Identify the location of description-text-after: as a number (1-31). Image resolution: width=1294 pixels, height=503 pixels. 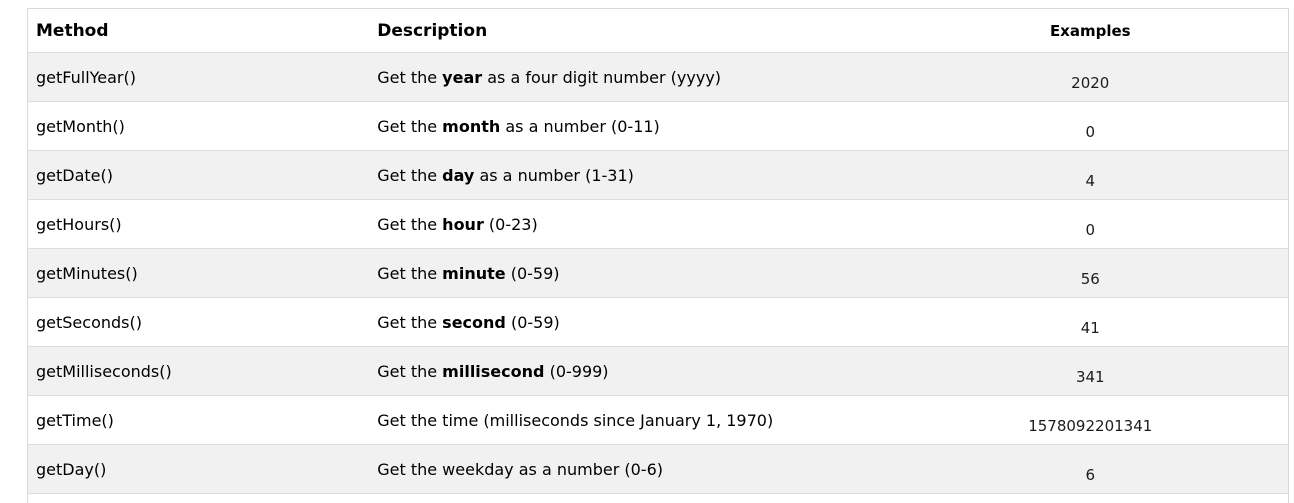
(554, 175).